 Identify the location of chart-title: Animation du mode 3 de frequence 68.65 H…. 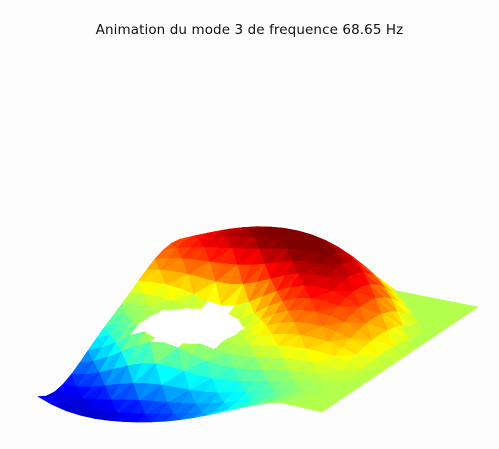
(249, 30).